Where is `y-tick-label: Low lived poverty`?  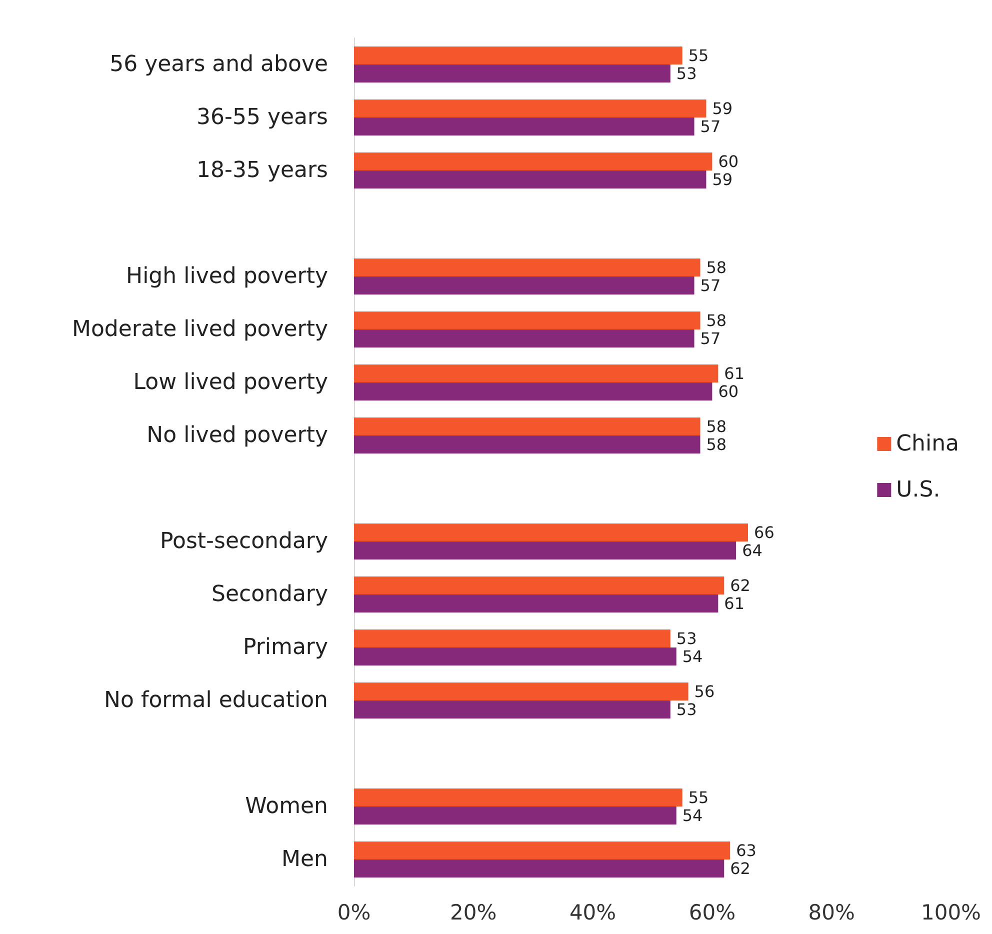 y-tick-label: Low lived poverty is located at coordinates (230, 382).